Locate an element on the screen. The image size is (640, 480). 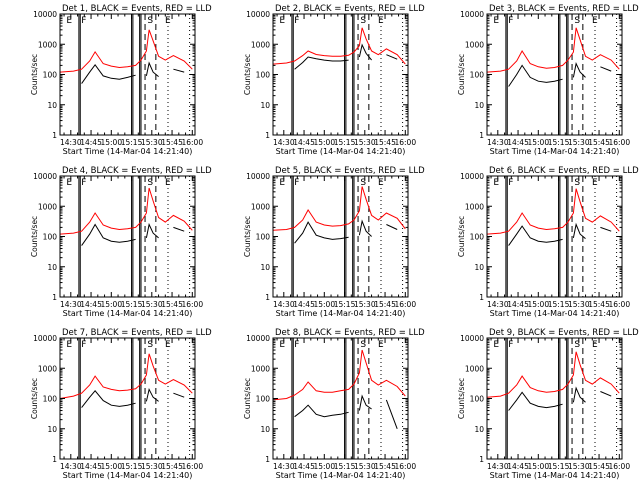
y-tick-label: 1 is located at coordinates (54, 135).